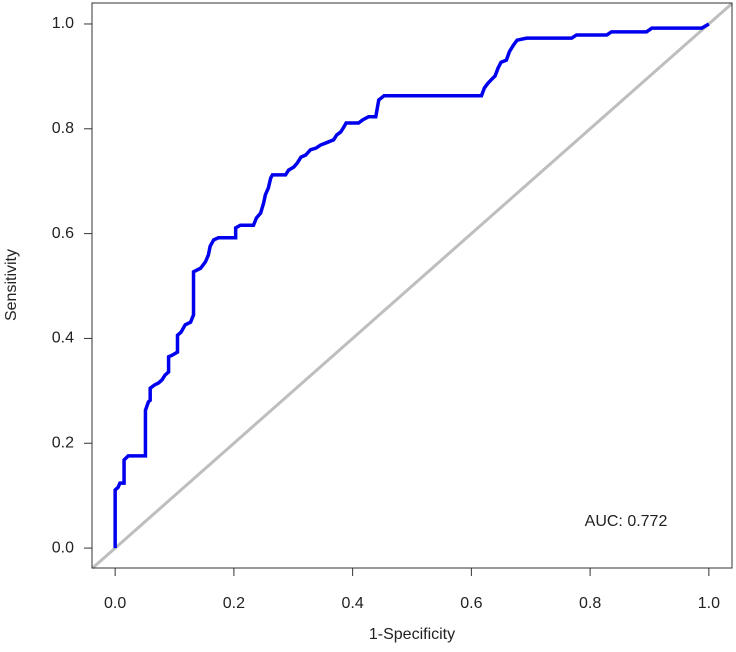  Describe the element at coordinates (590, 603) in the screenshot. I see `x-tick-label: 0.8` at that location.